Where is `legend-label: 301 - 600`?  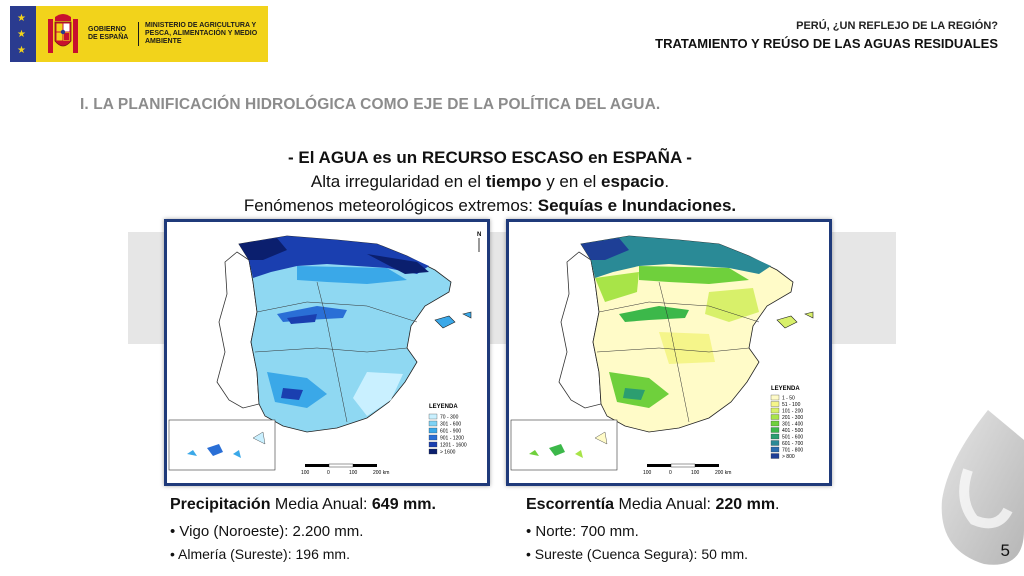
legend-label: 301 - 600 is located at coordinates (450, 425).